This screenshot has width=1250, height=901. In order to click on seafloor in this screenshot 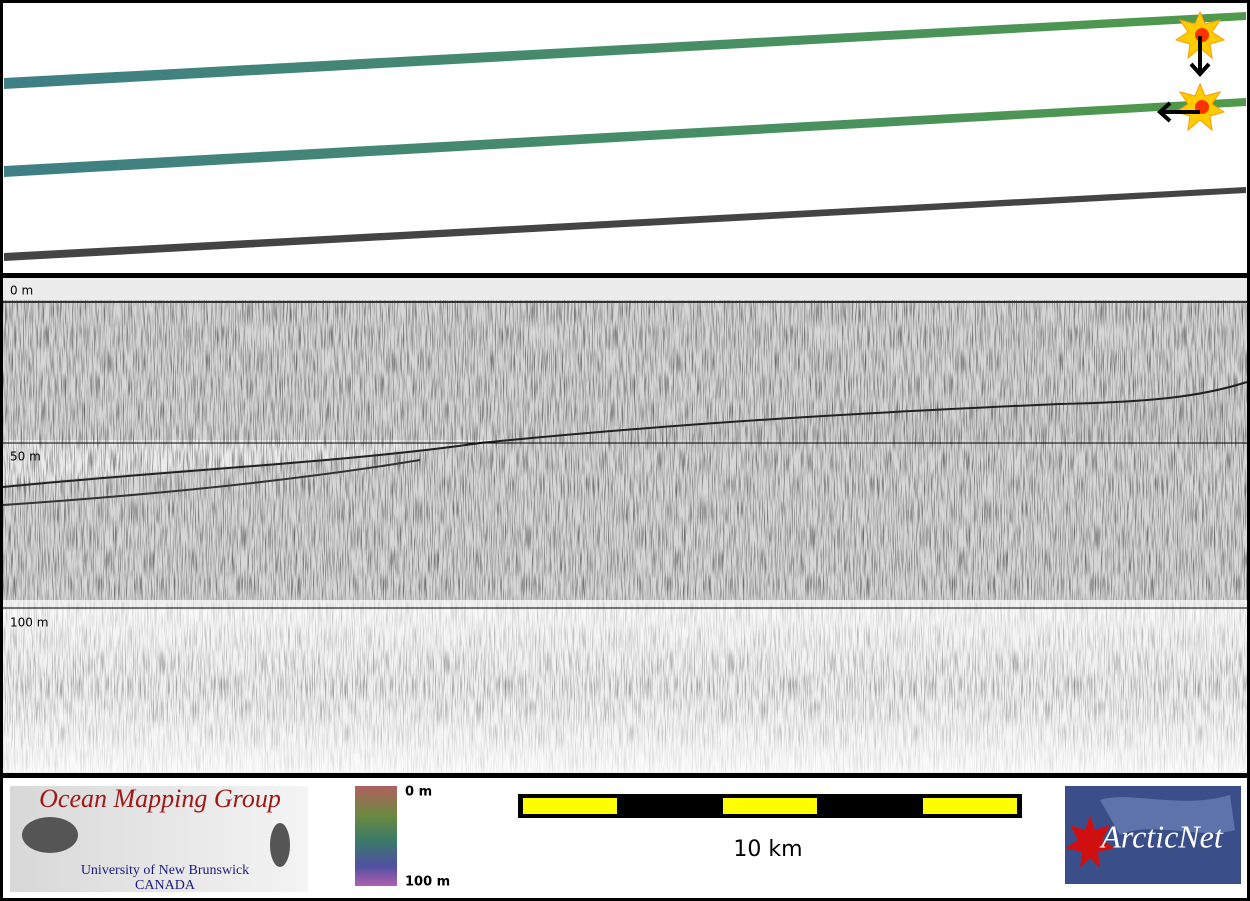, I will do `click(625, 434)`.